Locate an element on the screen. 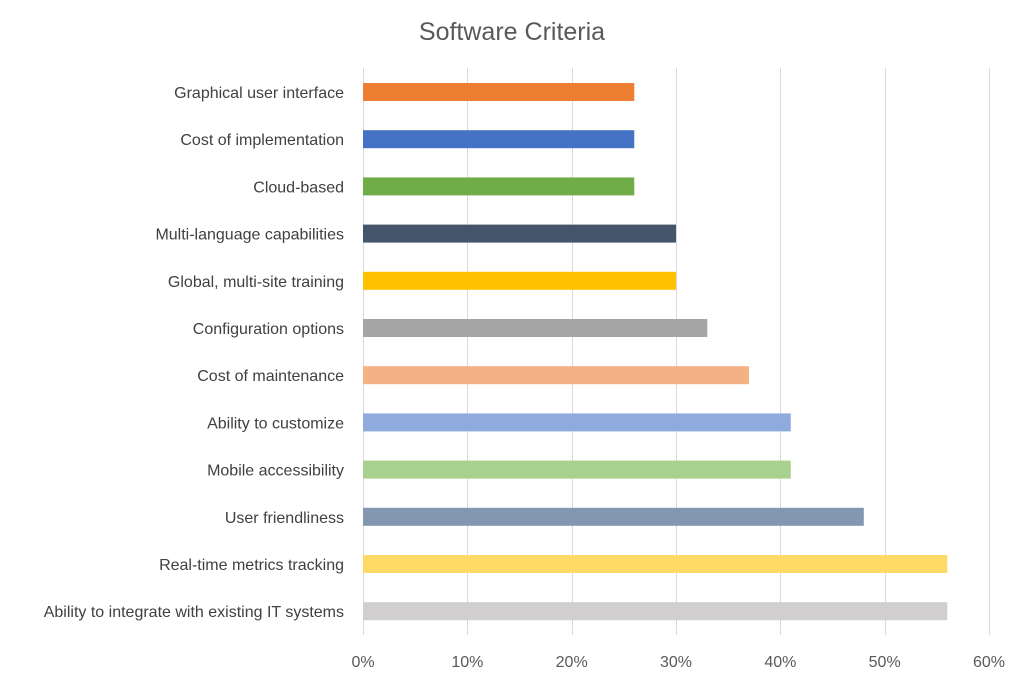 Image resolution: width=1024 pixels, height=682 pixels. category-label: Global, multi-site training is located at coordinates (256, 282).